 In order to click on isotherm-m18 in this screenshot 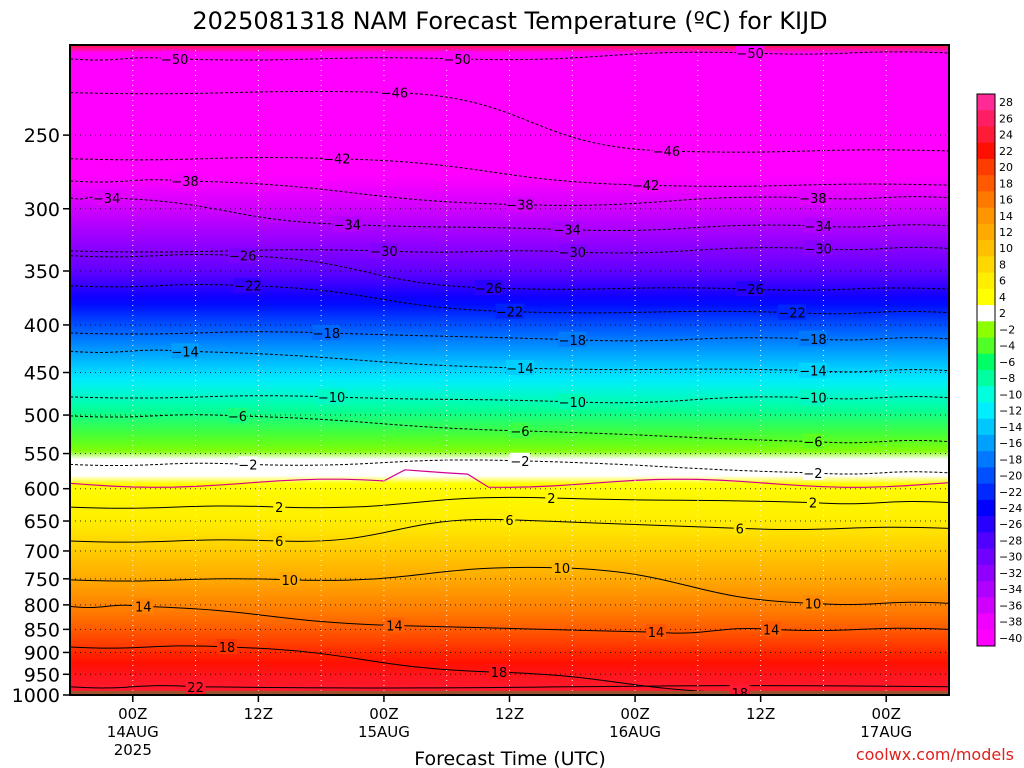, I will do `click(509, 336)`.